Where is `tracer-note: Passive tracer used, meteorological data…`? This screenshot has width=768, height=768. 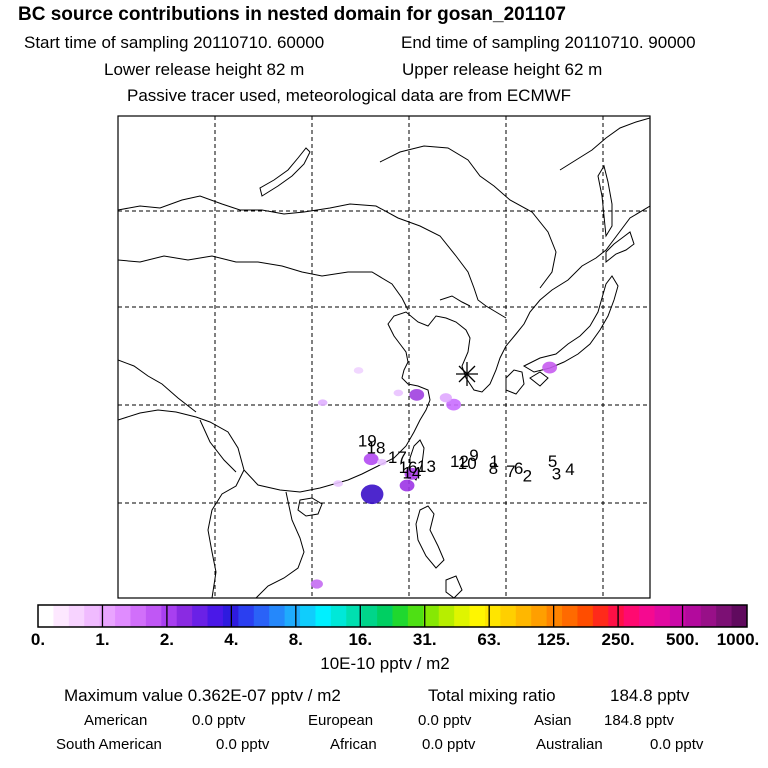
tracer-note: Passive tracer used, meteorological data… is located at coordinates (349, 95).